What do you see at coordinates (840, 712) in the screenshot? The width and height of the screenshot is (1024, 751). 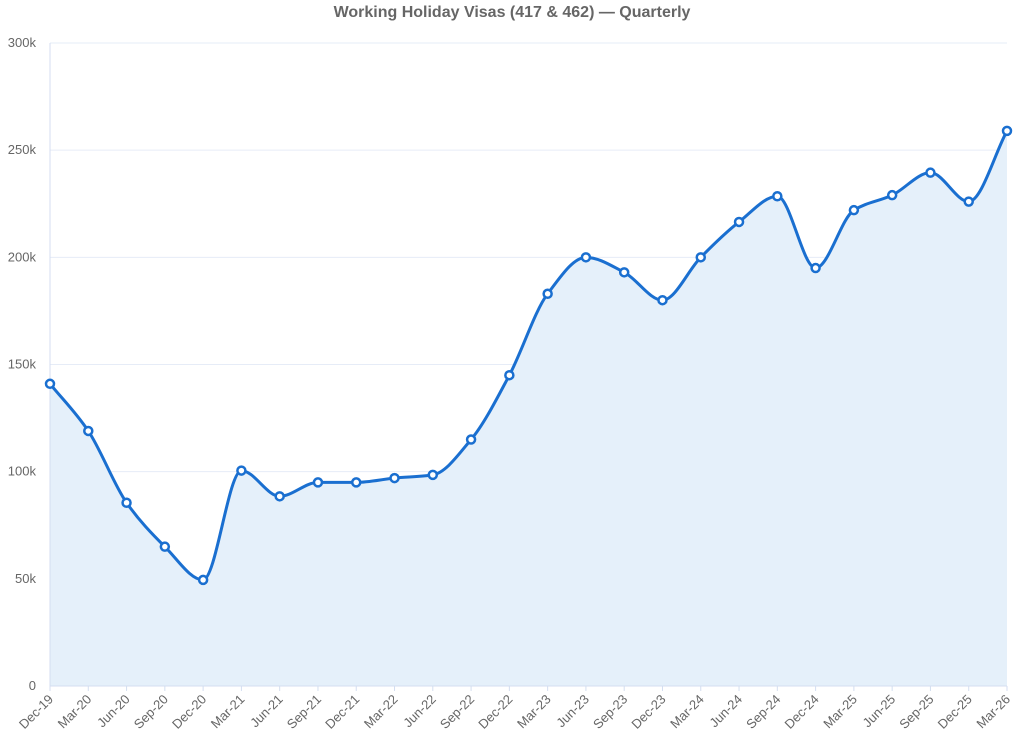 I see `x-tick-label: Mar-25` at bounding box center [840, 712].